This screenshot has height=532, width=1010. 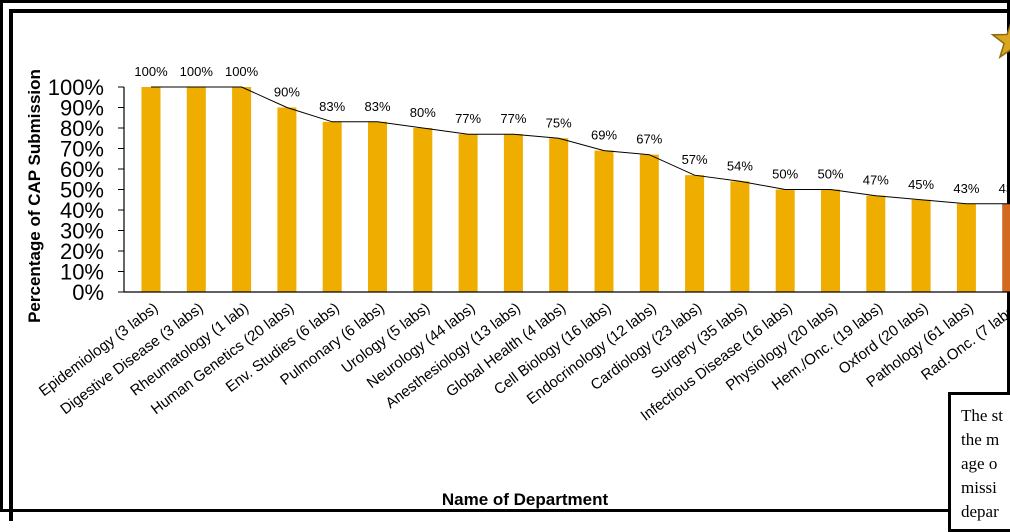 What do you see at coordinates (921, 184) in the screenshot?
I see `data-label: 45%` at bounding box center [921, 184].